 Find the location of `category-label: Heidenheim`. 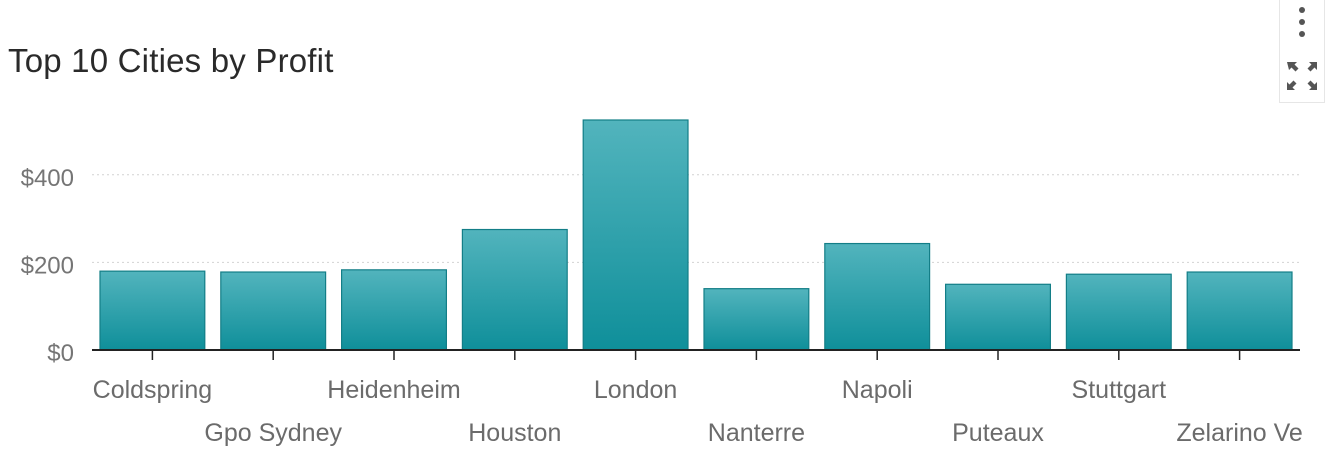

category-label: Heidenheim is located at coordinates (393, 390).